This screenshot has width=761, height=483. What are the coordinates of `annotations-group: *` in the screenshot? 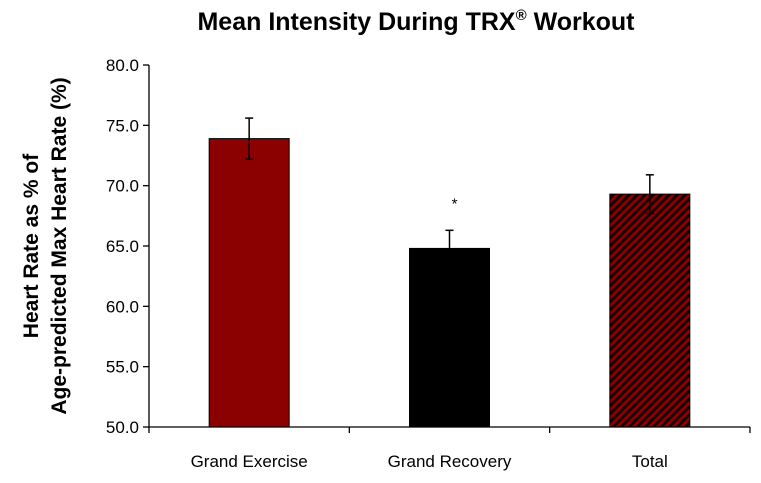 It's located at (455, 203).